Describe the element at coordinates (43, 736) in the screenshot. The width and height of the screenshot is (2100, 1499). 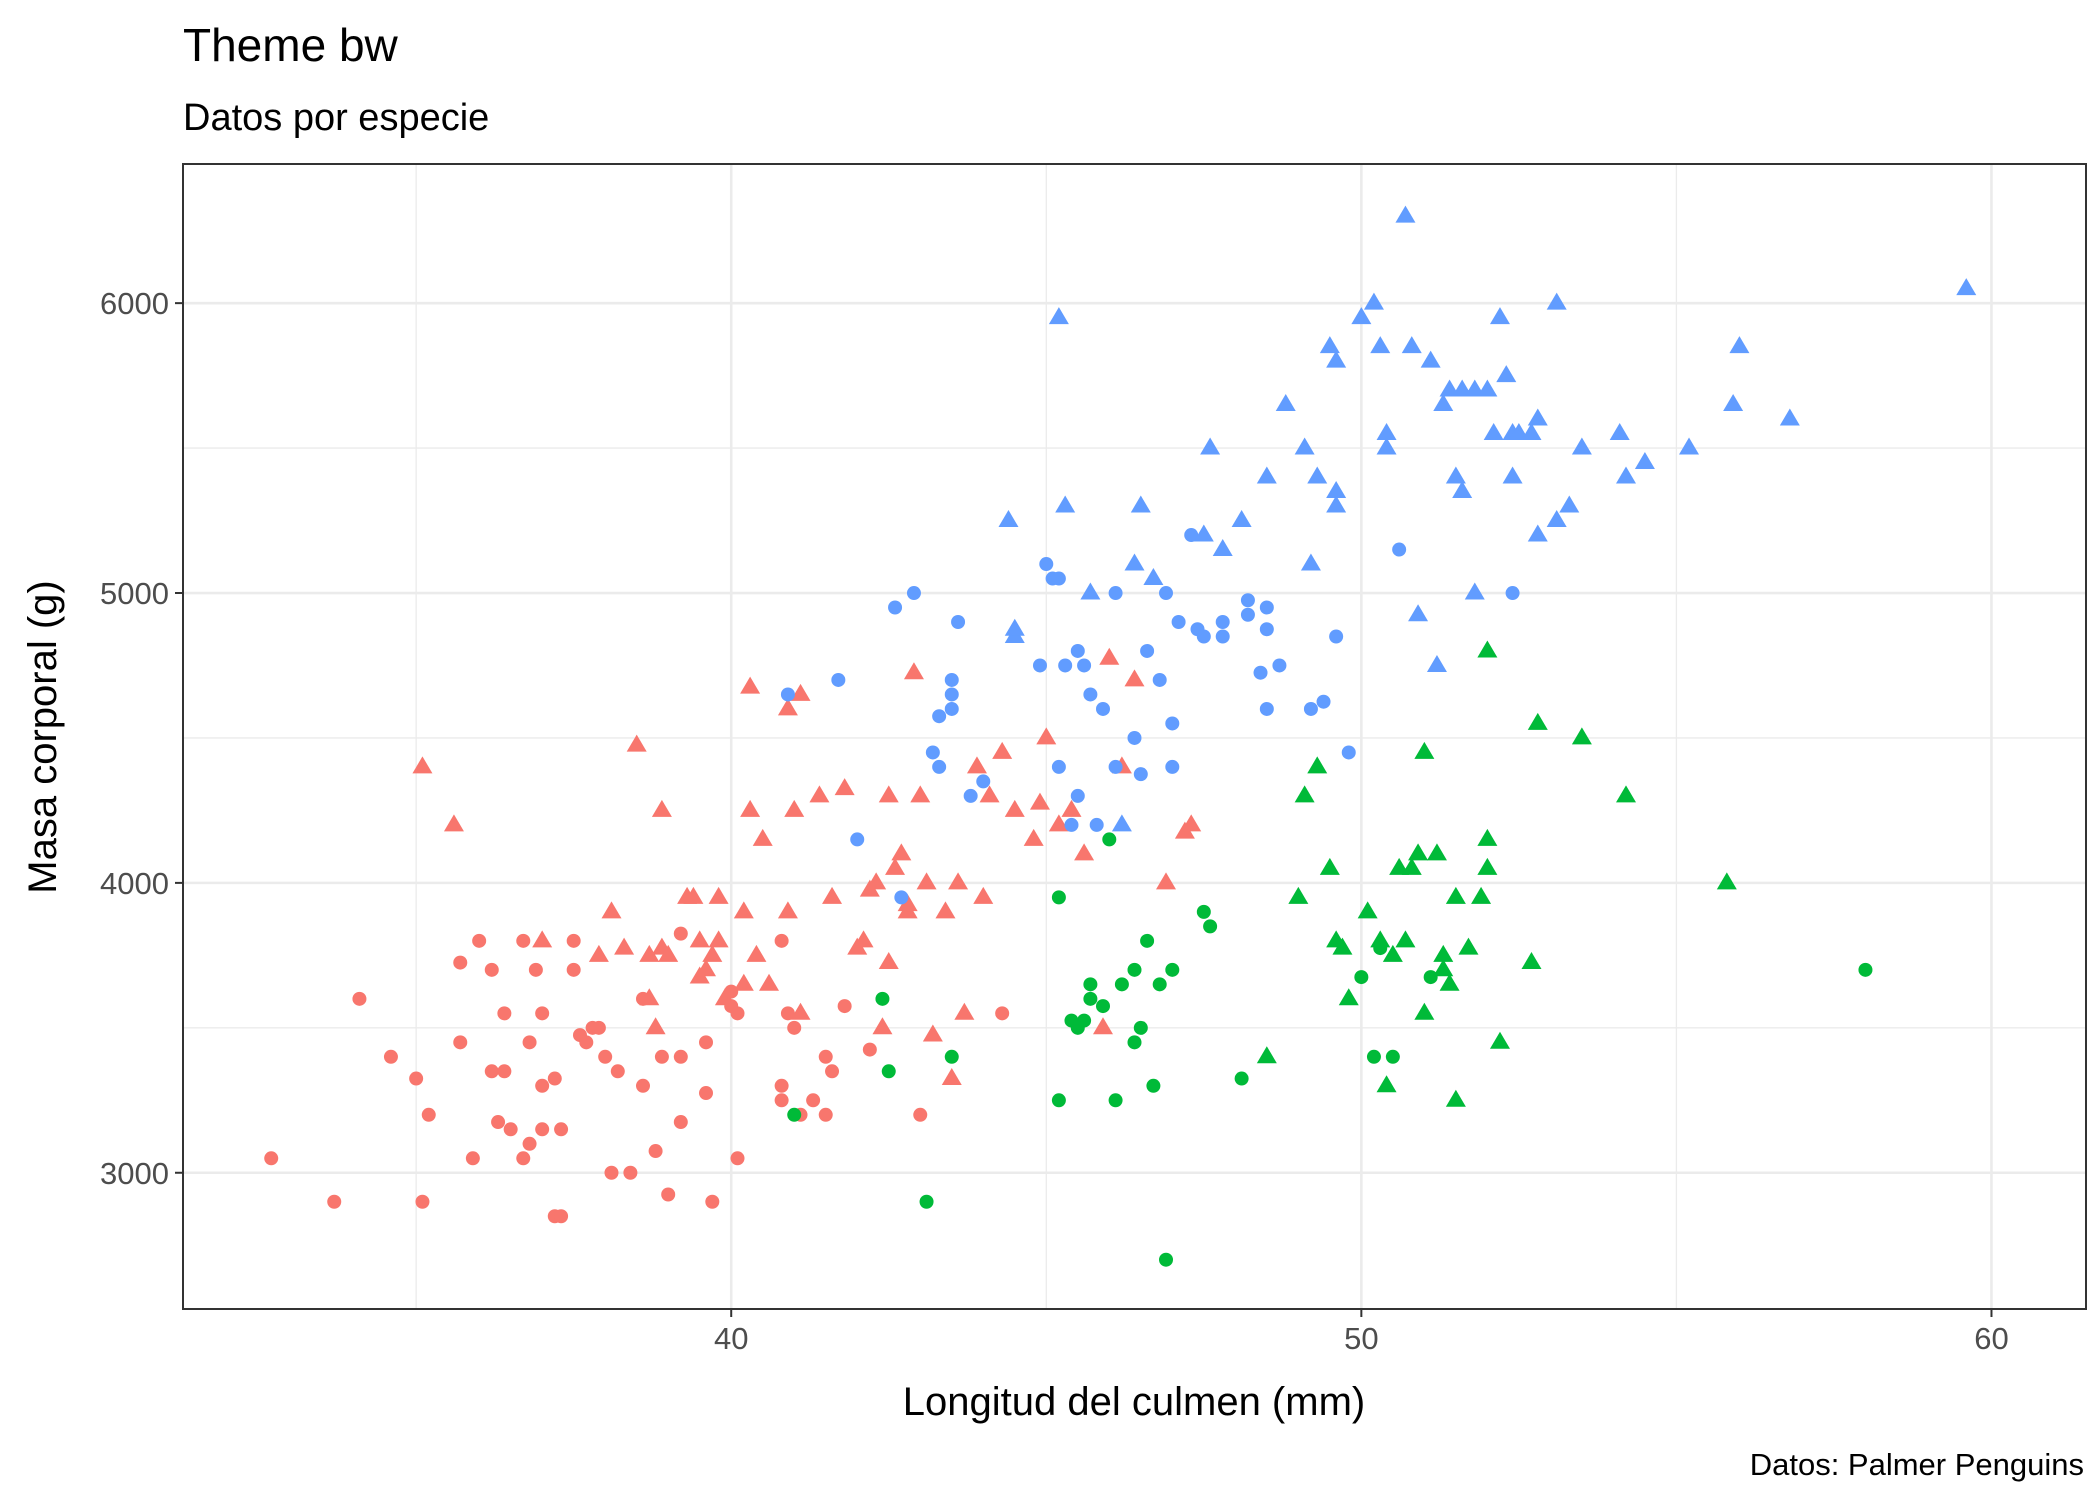
I see `y-axis-title: Masa corporal (g)` at that location.